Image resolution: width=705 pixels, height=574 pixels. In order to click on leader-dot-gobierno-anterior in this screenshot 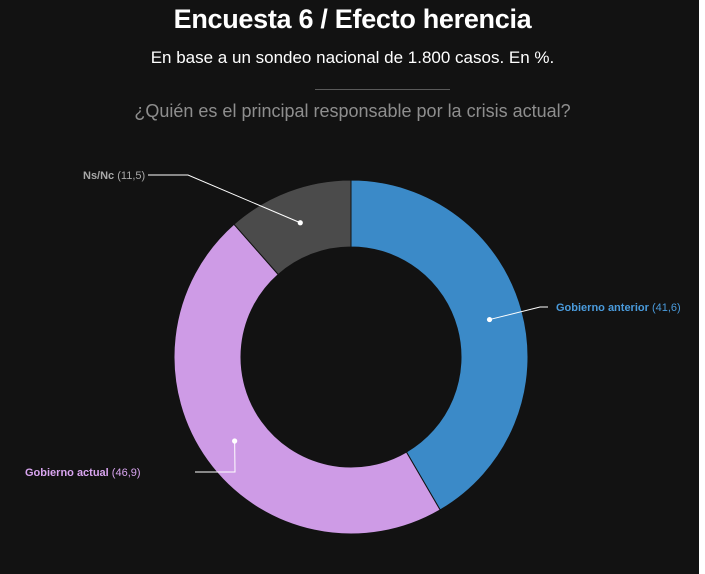, I will do `click(489, 319)`.